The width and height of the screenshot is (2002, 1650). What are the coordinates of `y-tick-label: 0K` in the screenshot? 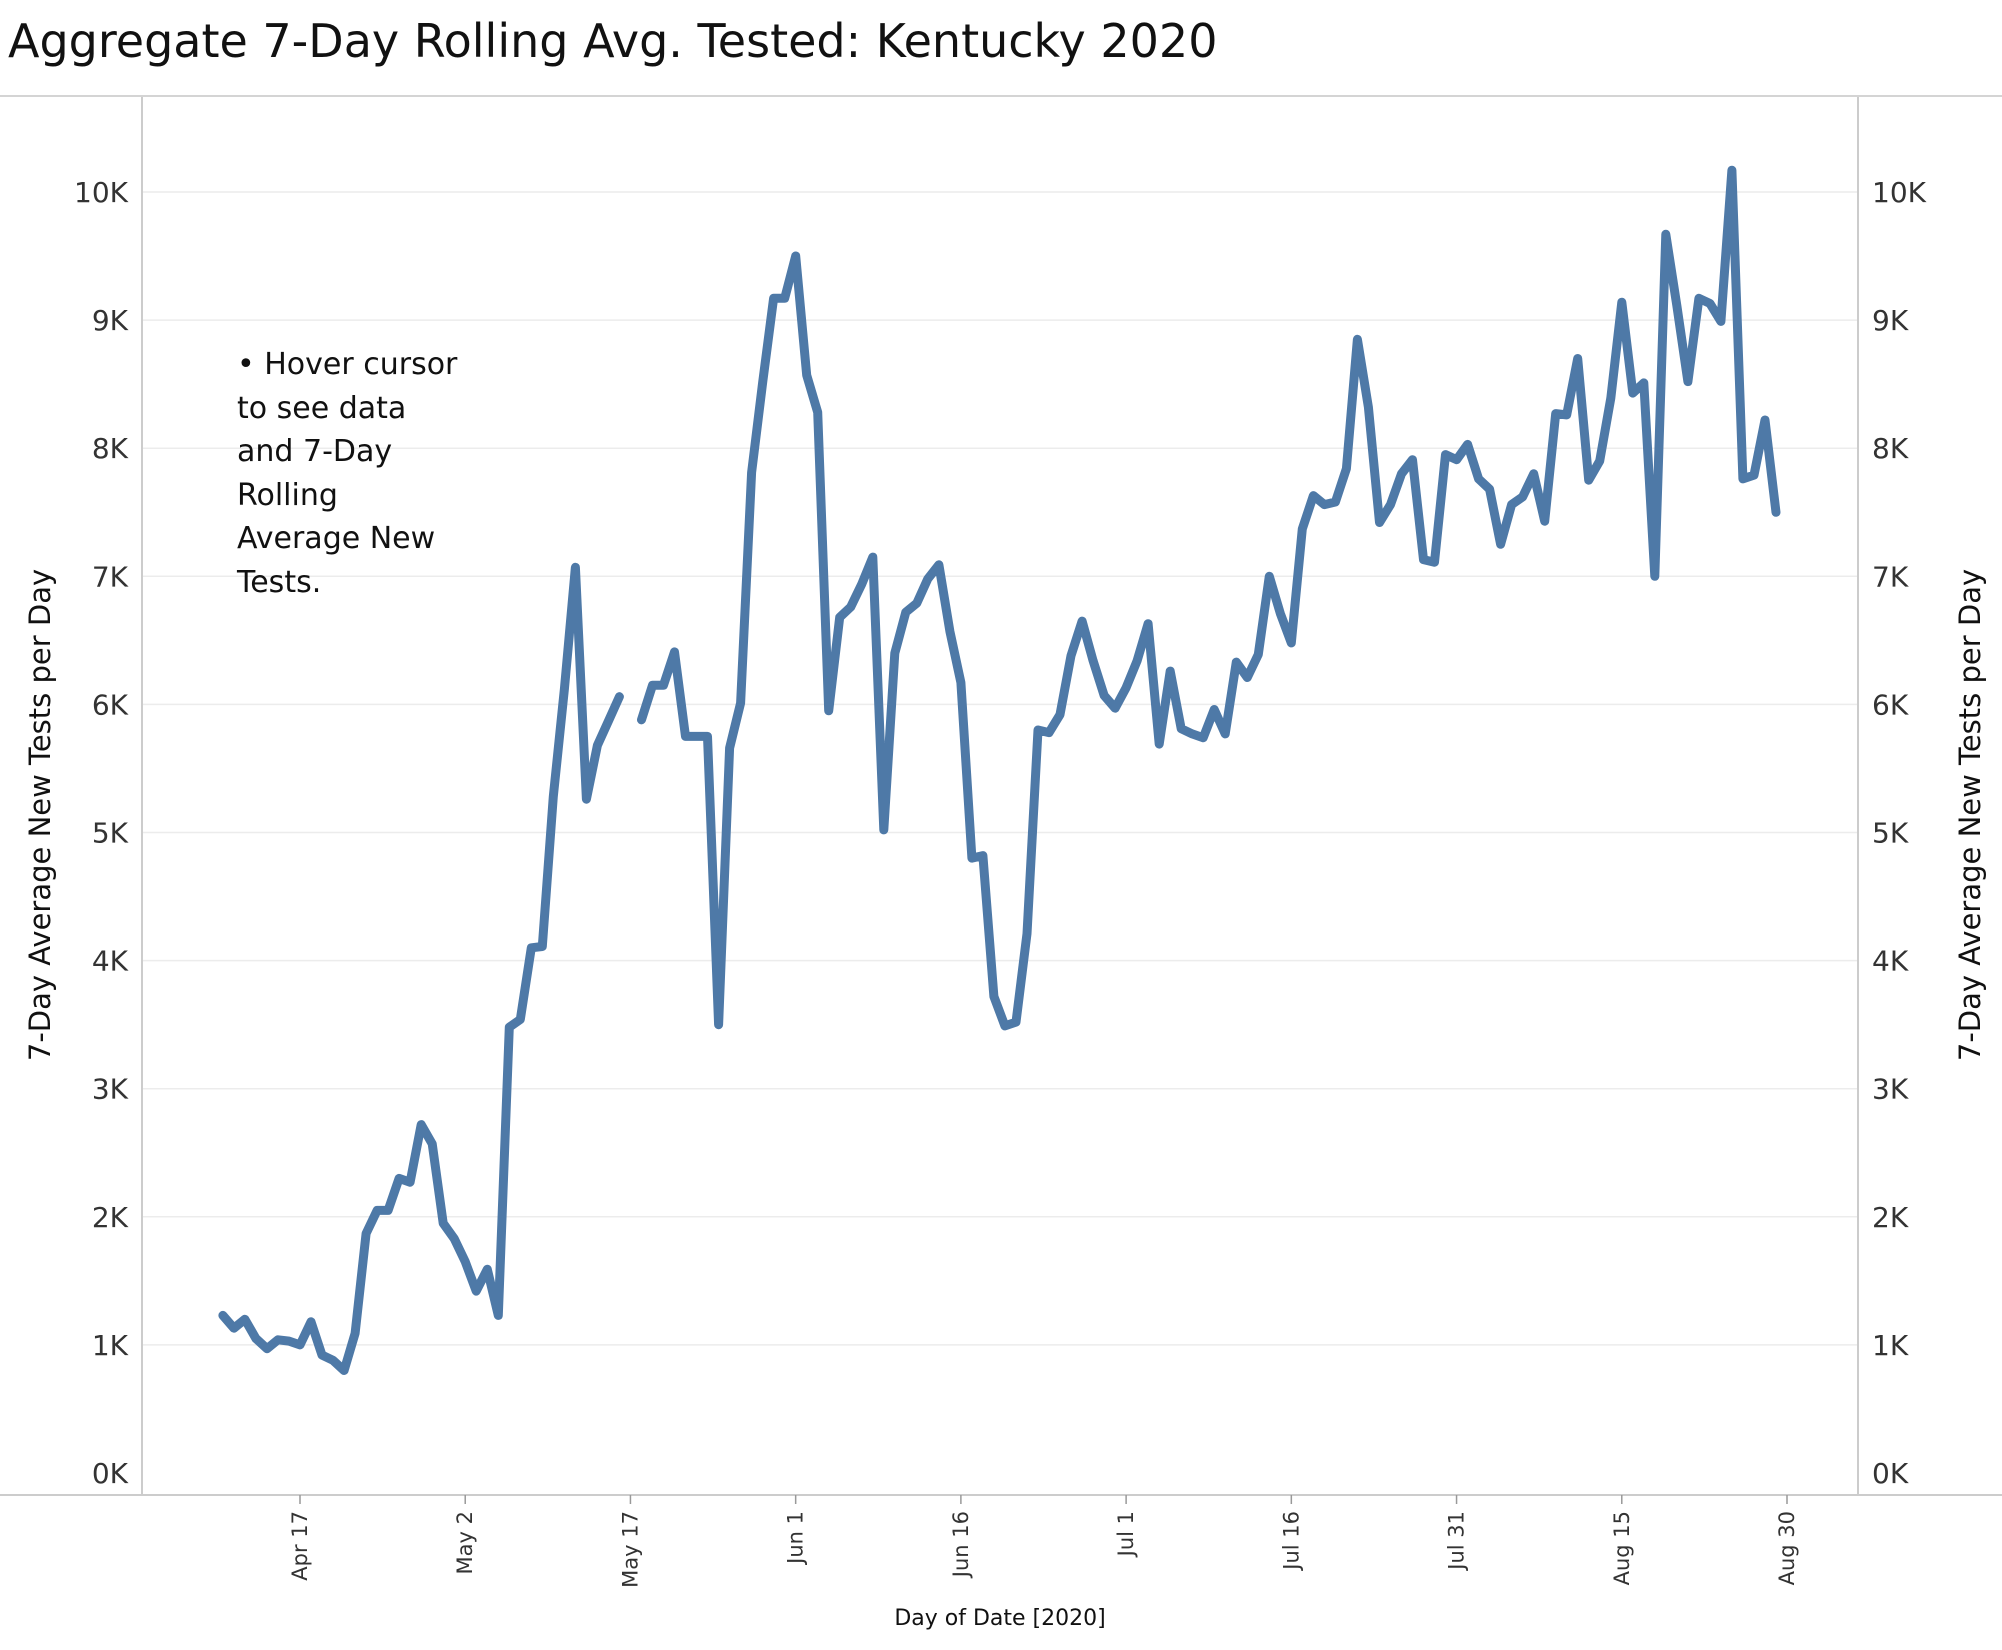 It's located at (110, 1473).